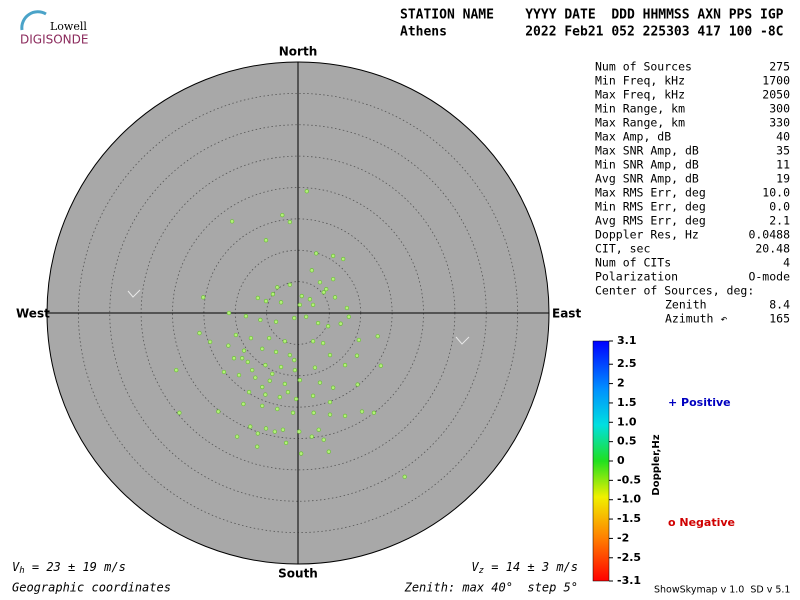  I want to click on stat-label: Min RMS Err, deg, so click(650, 207).